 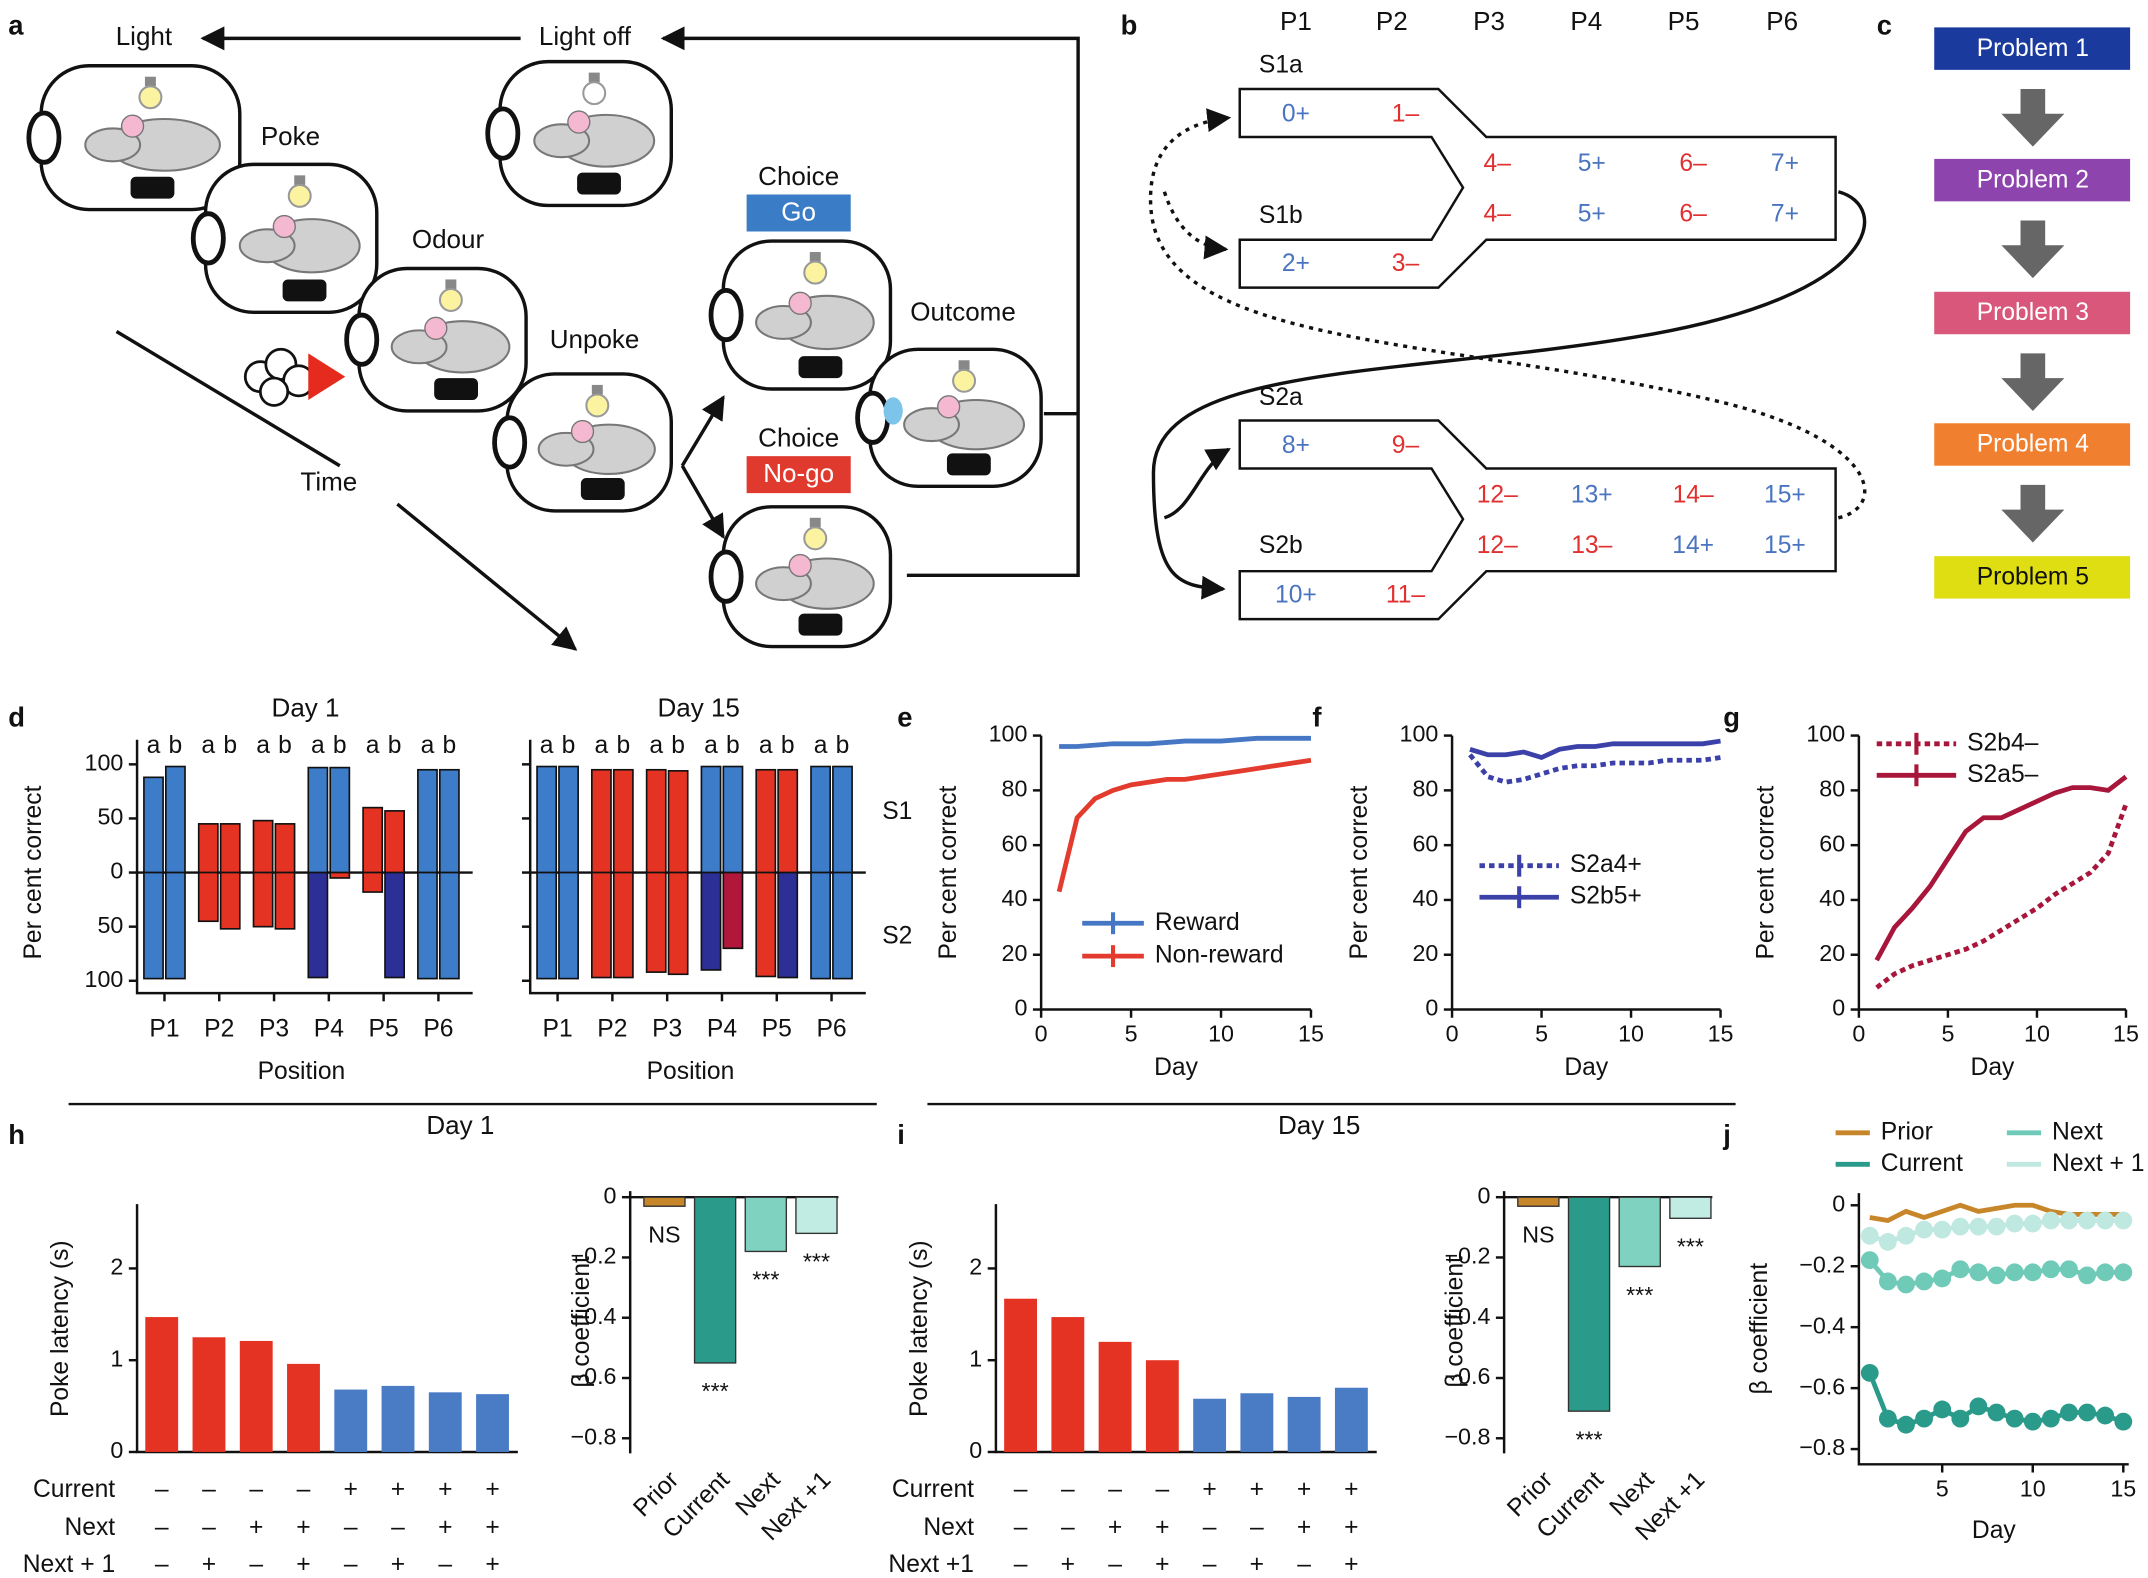 What do you see at coordinates (1994, 1530) in the screenshot?
I see `x-axis-label: Day` at bounding box center [1994, 1530].